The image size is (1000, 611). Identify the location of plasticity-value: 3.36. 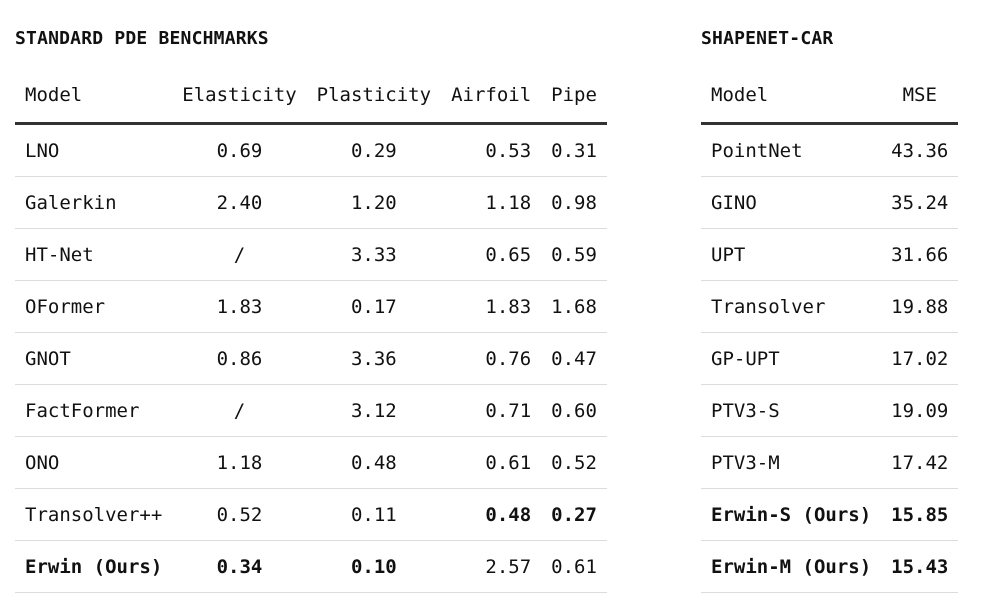
(374, 358).